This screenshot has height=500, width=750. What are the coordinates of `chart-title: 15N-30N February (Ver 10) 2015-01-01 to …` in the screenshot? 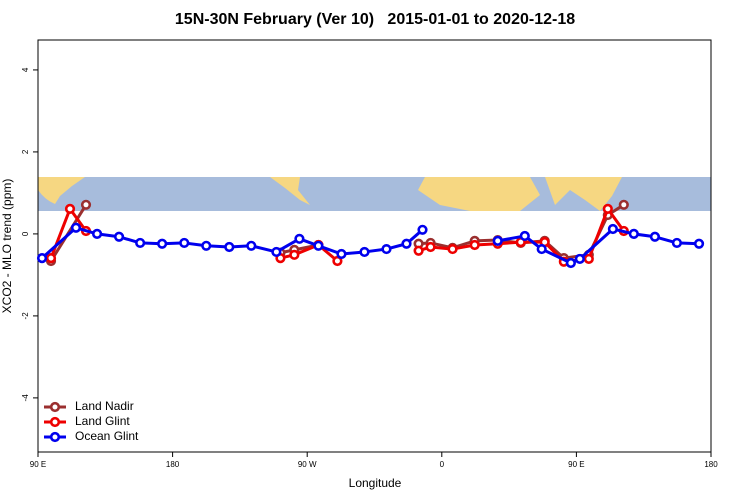 It's located at (375, 19).